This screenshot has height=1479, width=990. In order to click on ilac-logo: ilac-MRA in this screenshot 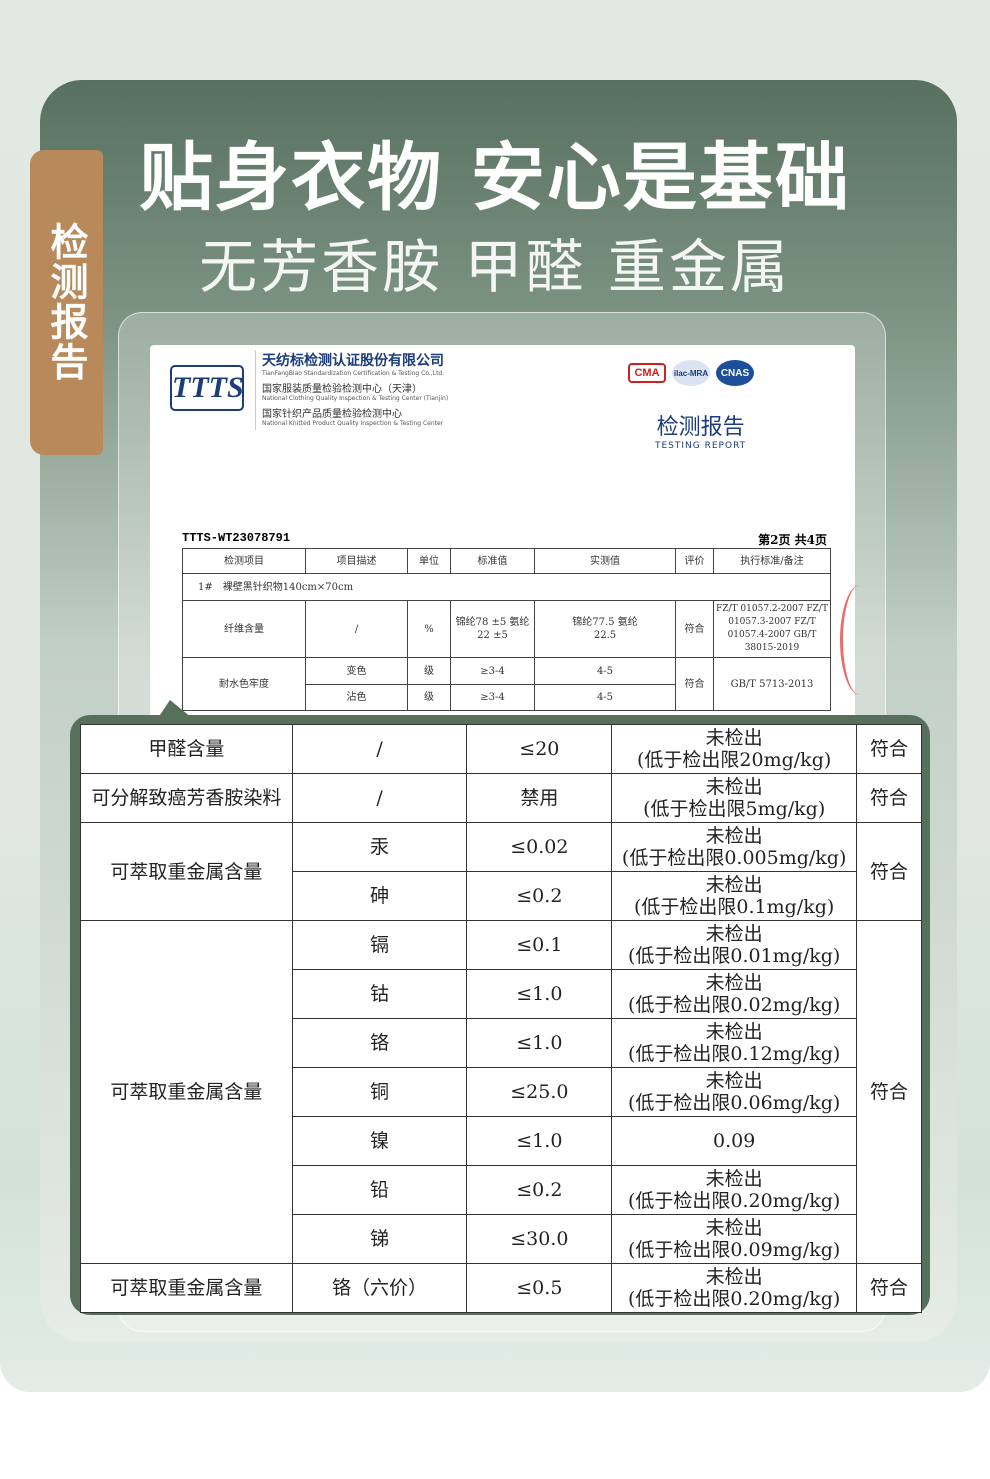, I will do `click(691, 373)`.